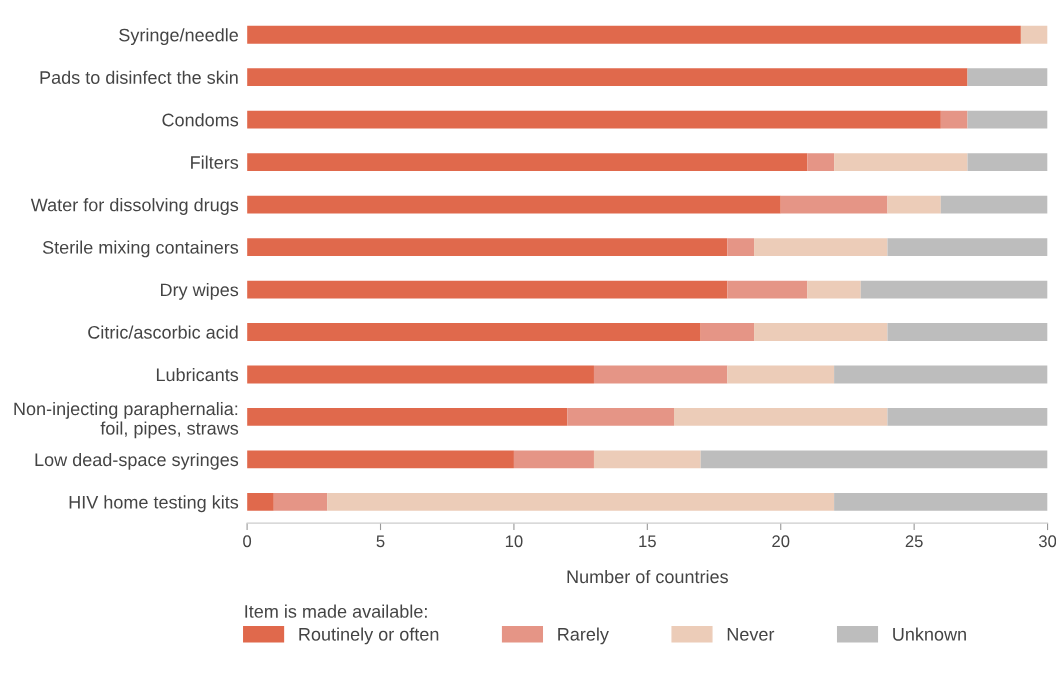 This screenshot has width=1056, height=675. What do you see at coordinates (380, 541) in the screenshot?
I see `x-tick-label: 5` at bounding box center [380, 541].